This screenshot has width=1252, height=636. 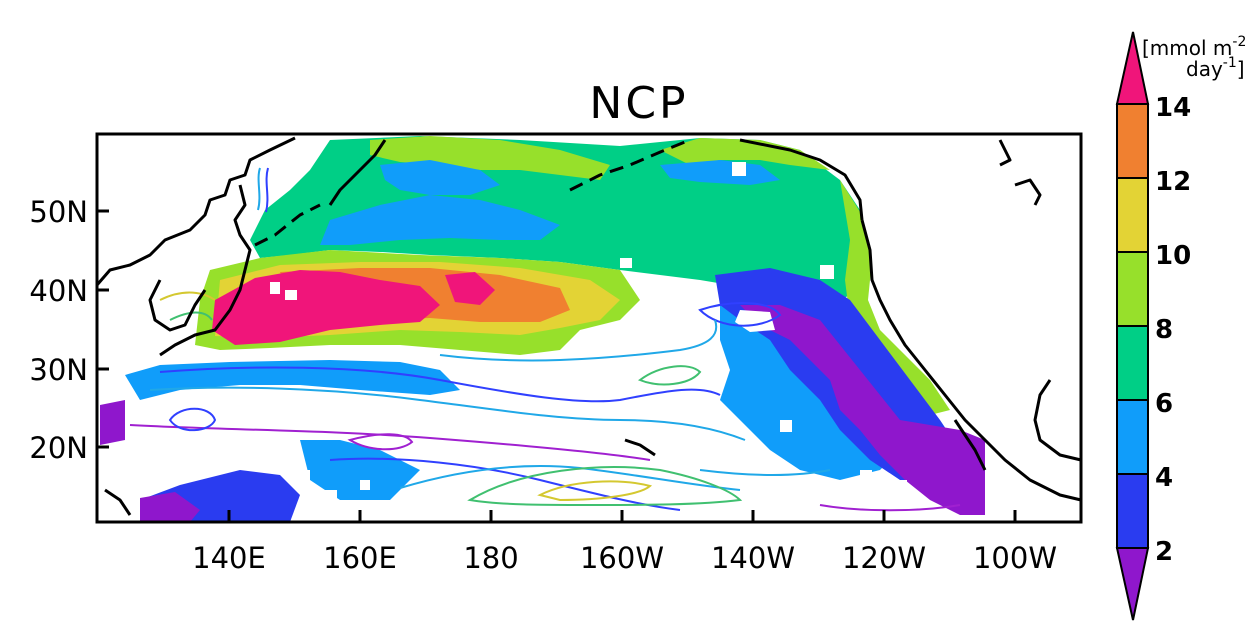 What do you see at coordinates (360, 470) in the screenshot?
I see `ncp-region-4-6-south` at bounding box center [360, 470].